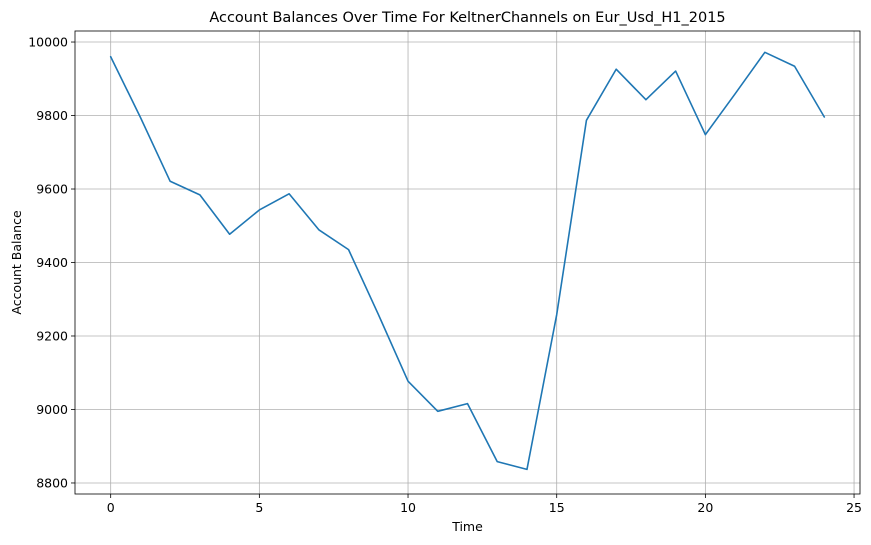 The image size is (871, 545). Describe the element at coordinates (52, 482) in the screenshot. I see `y-tick-label: 8800` at that location.